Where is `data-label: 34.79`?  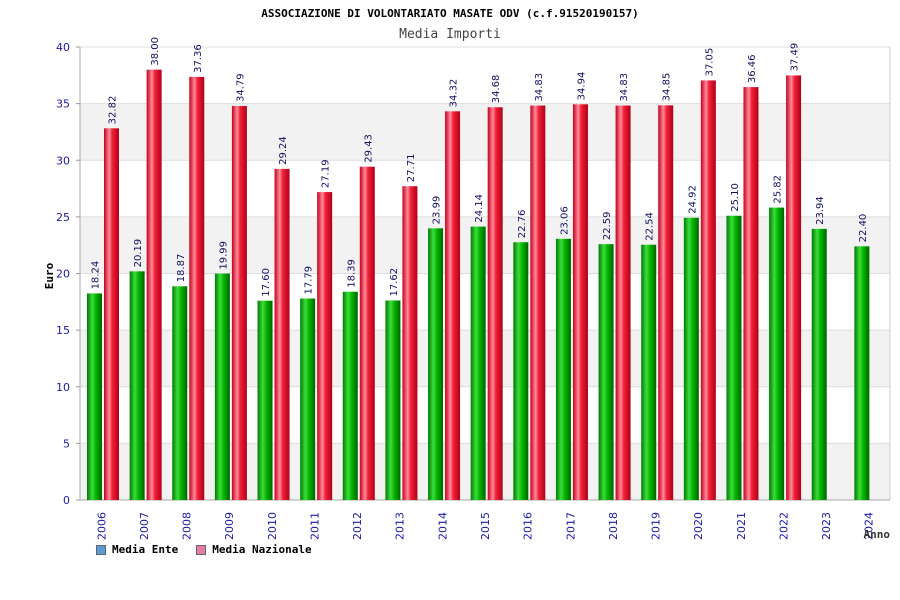 data-label: 34.79 is located at coordinates (240, 87).